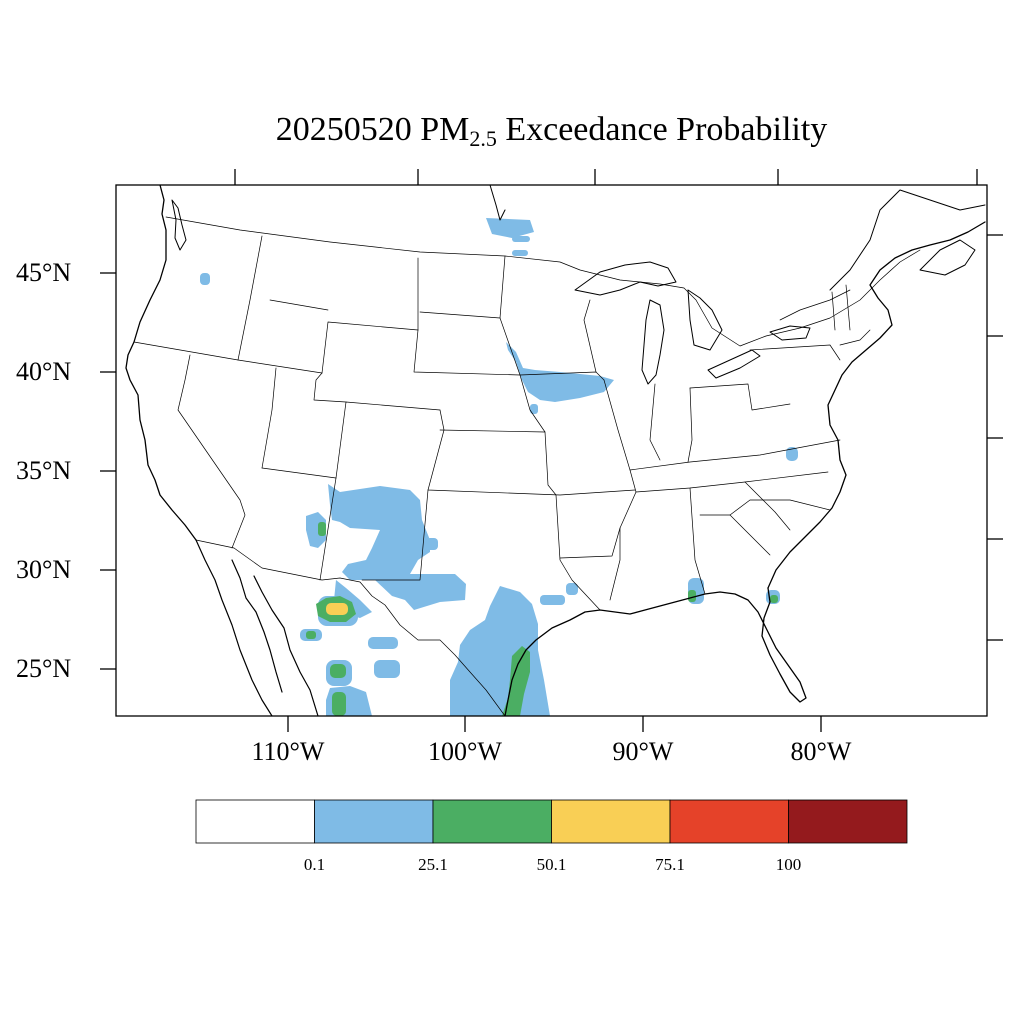  I want to click on colorbar-label-2: 50.1, so click(551, 864).